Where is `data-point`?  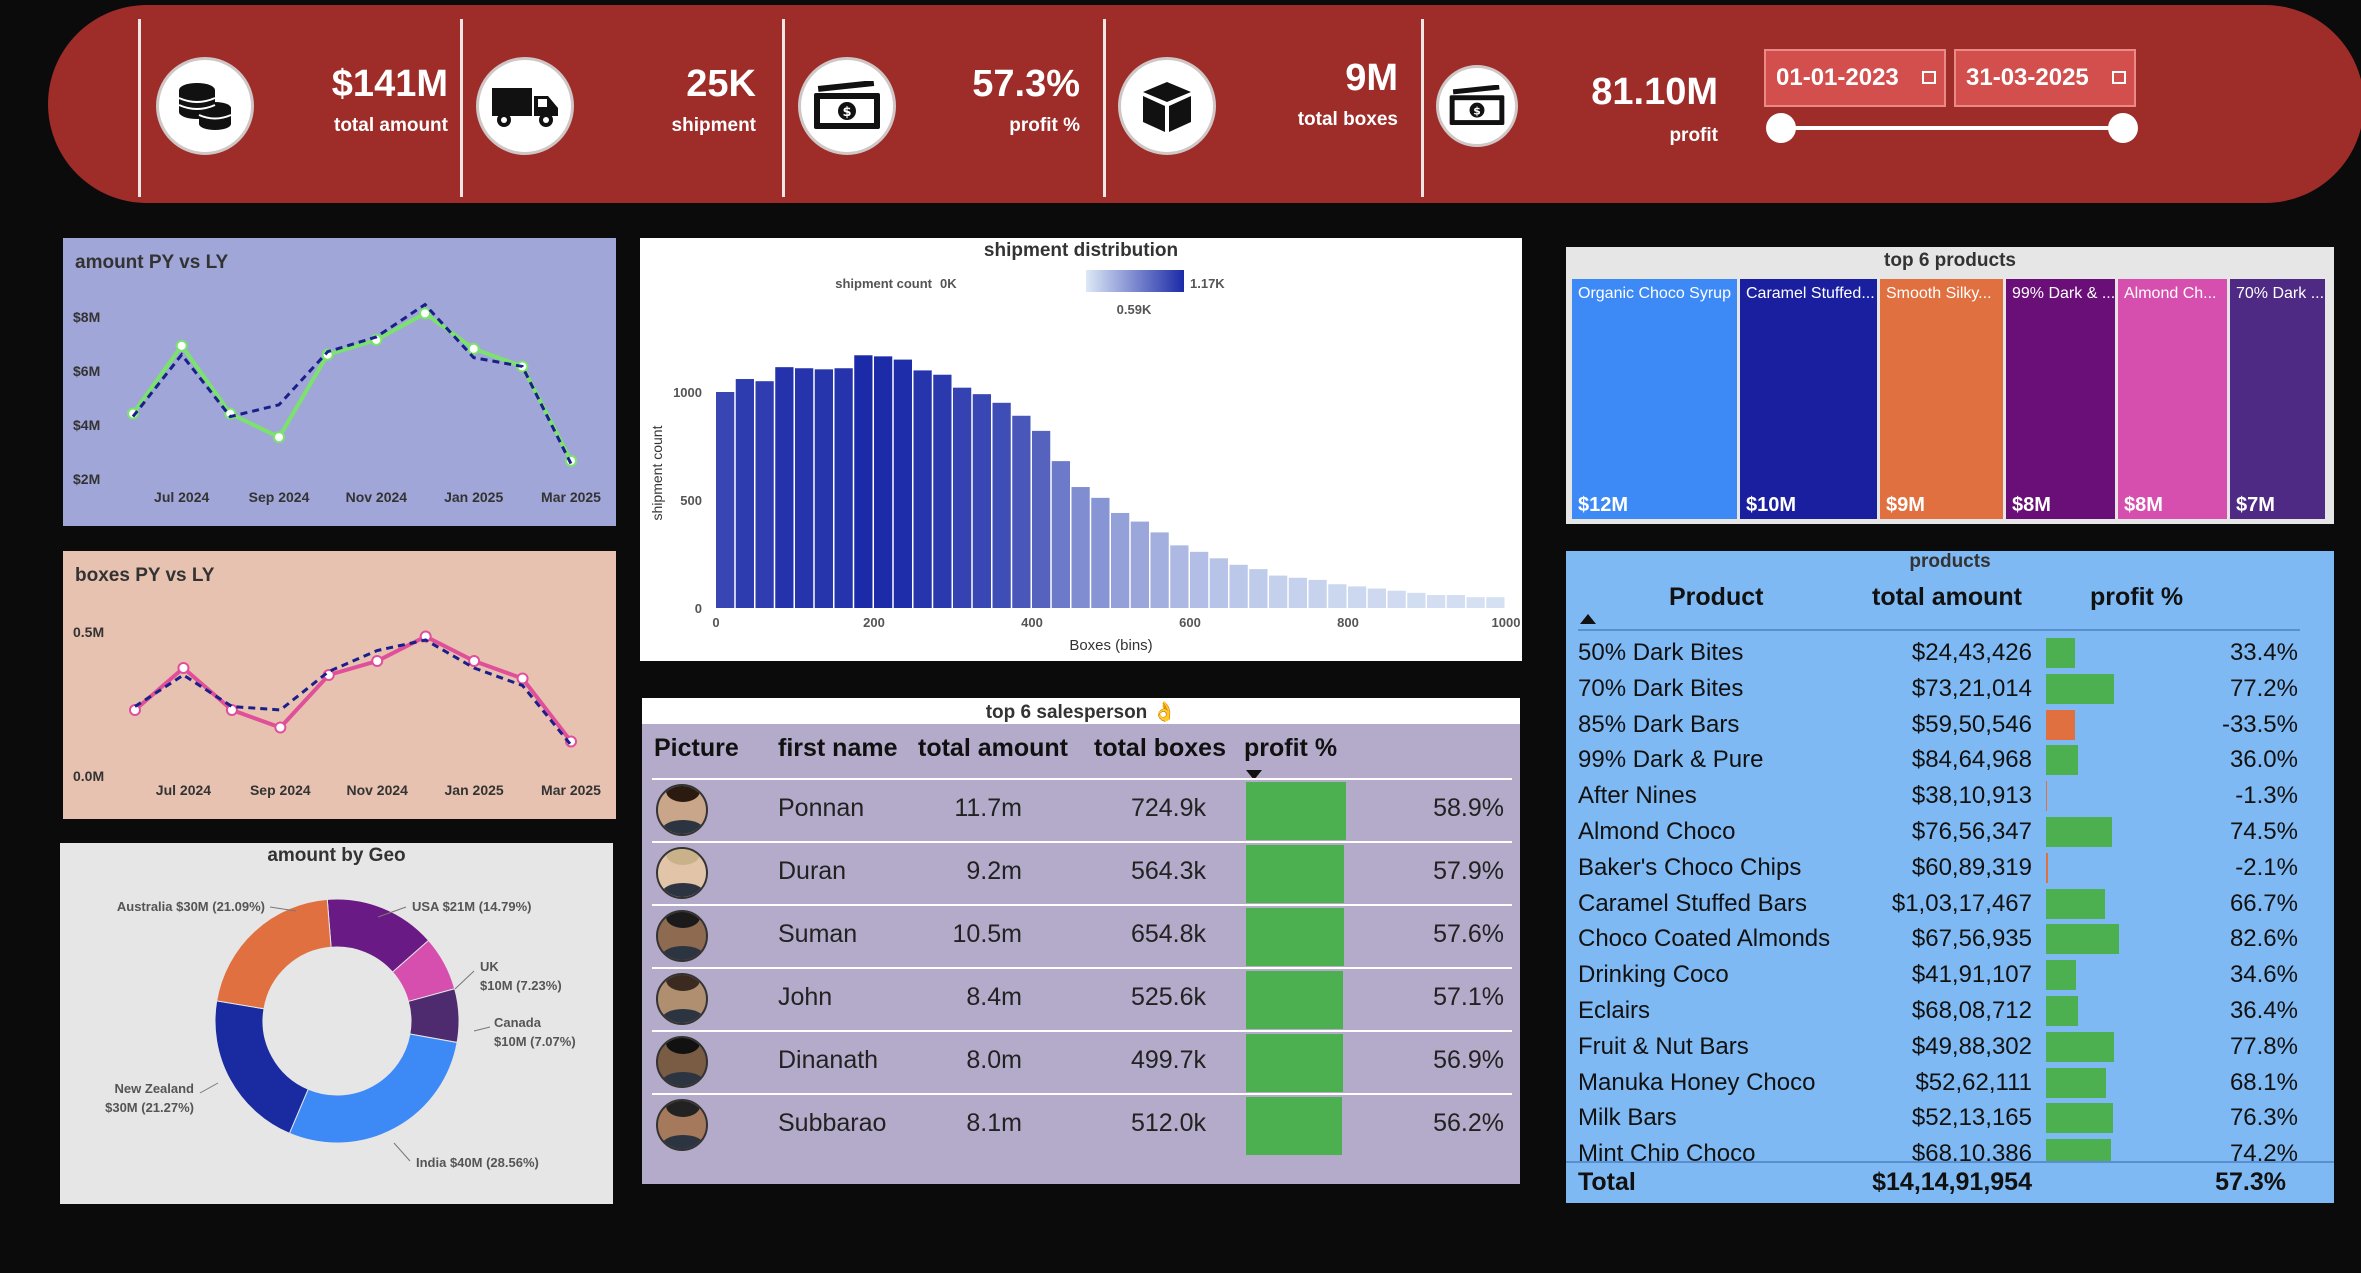
data-point is located at coordinates (280, 727).